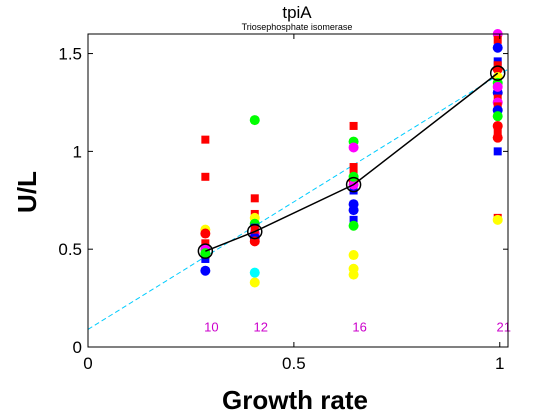  What do you see at coordinates (77, 347) in the screenshot?
I see `y-tick-label: 0` at bounding box center [77, 347].